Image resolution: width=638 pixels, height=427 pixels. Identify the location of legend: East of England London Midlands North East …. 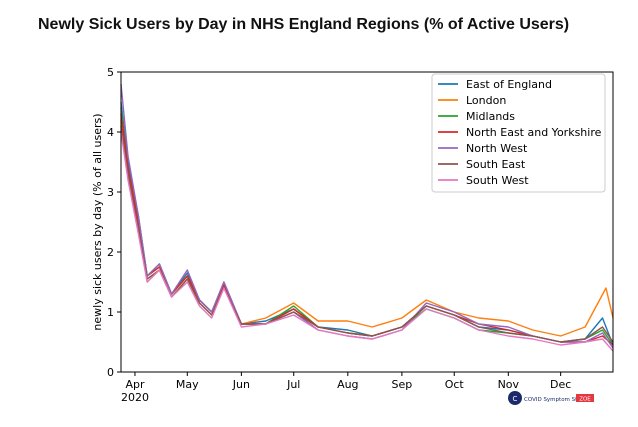
(518, 133).